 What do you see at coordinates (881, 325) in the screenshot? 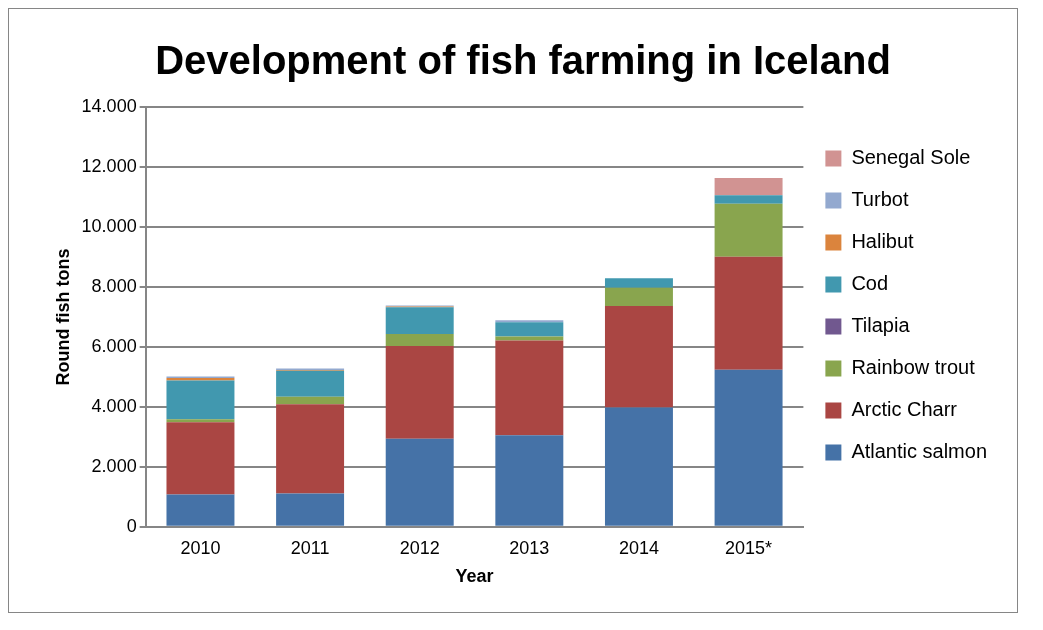
I see `legend-label: Tilapia` at bounding box center [881, 325].